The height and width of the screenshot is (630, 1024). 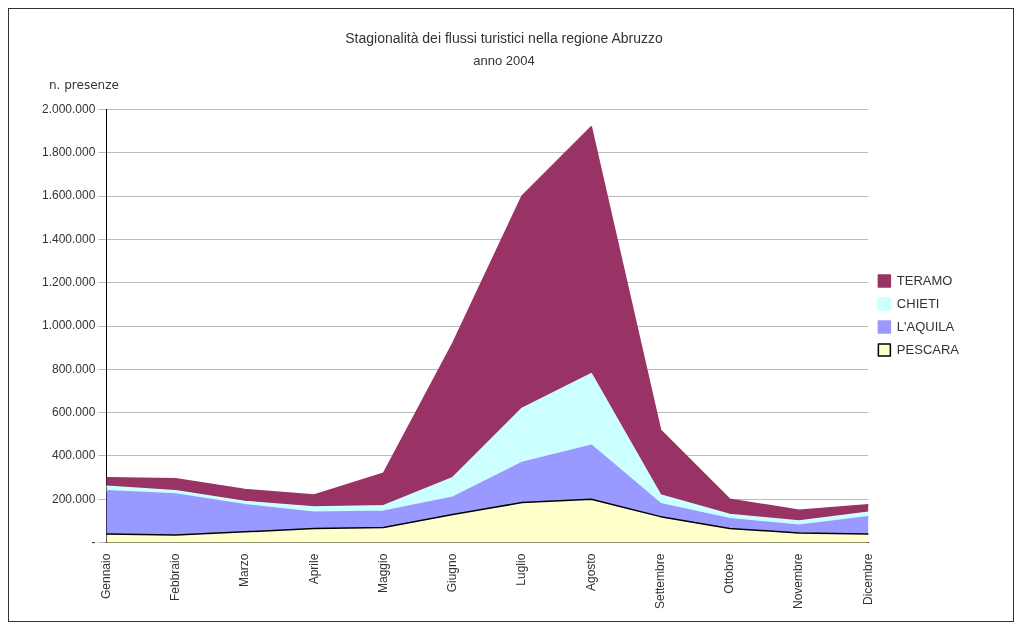 I want to click on x-tick-label: Febbraio, so click(x=174, y=577).